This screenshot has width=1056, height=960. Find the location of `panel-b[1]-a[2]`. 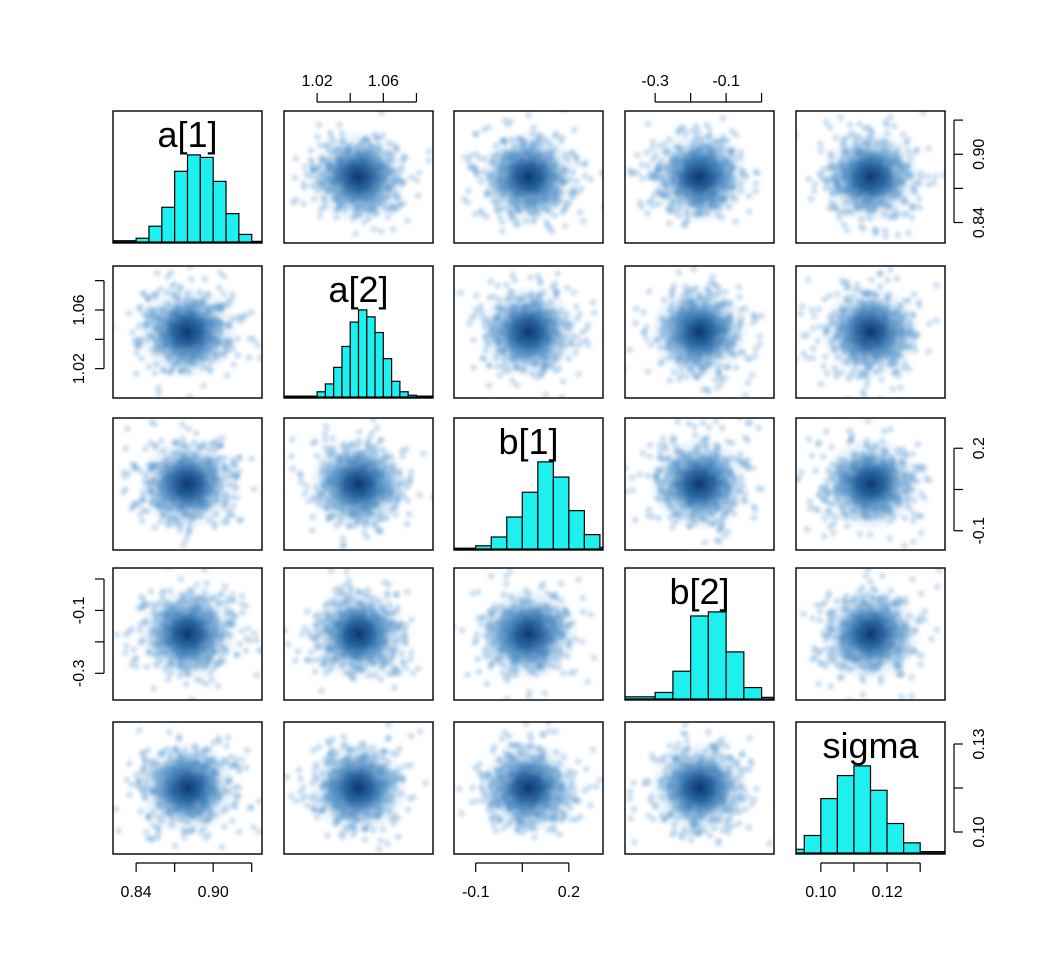

panel-b[1]-a[2] is located at coordinates (358, 484).